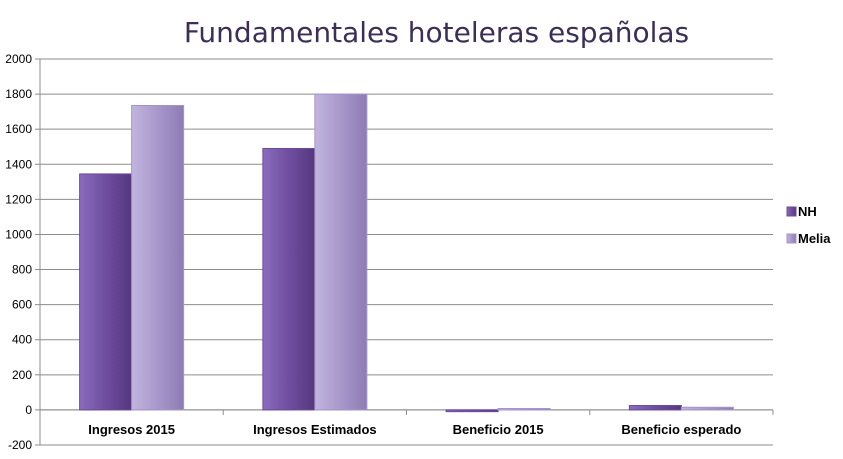  I want to click on y-tick-label: 1400, so click(18, 164).